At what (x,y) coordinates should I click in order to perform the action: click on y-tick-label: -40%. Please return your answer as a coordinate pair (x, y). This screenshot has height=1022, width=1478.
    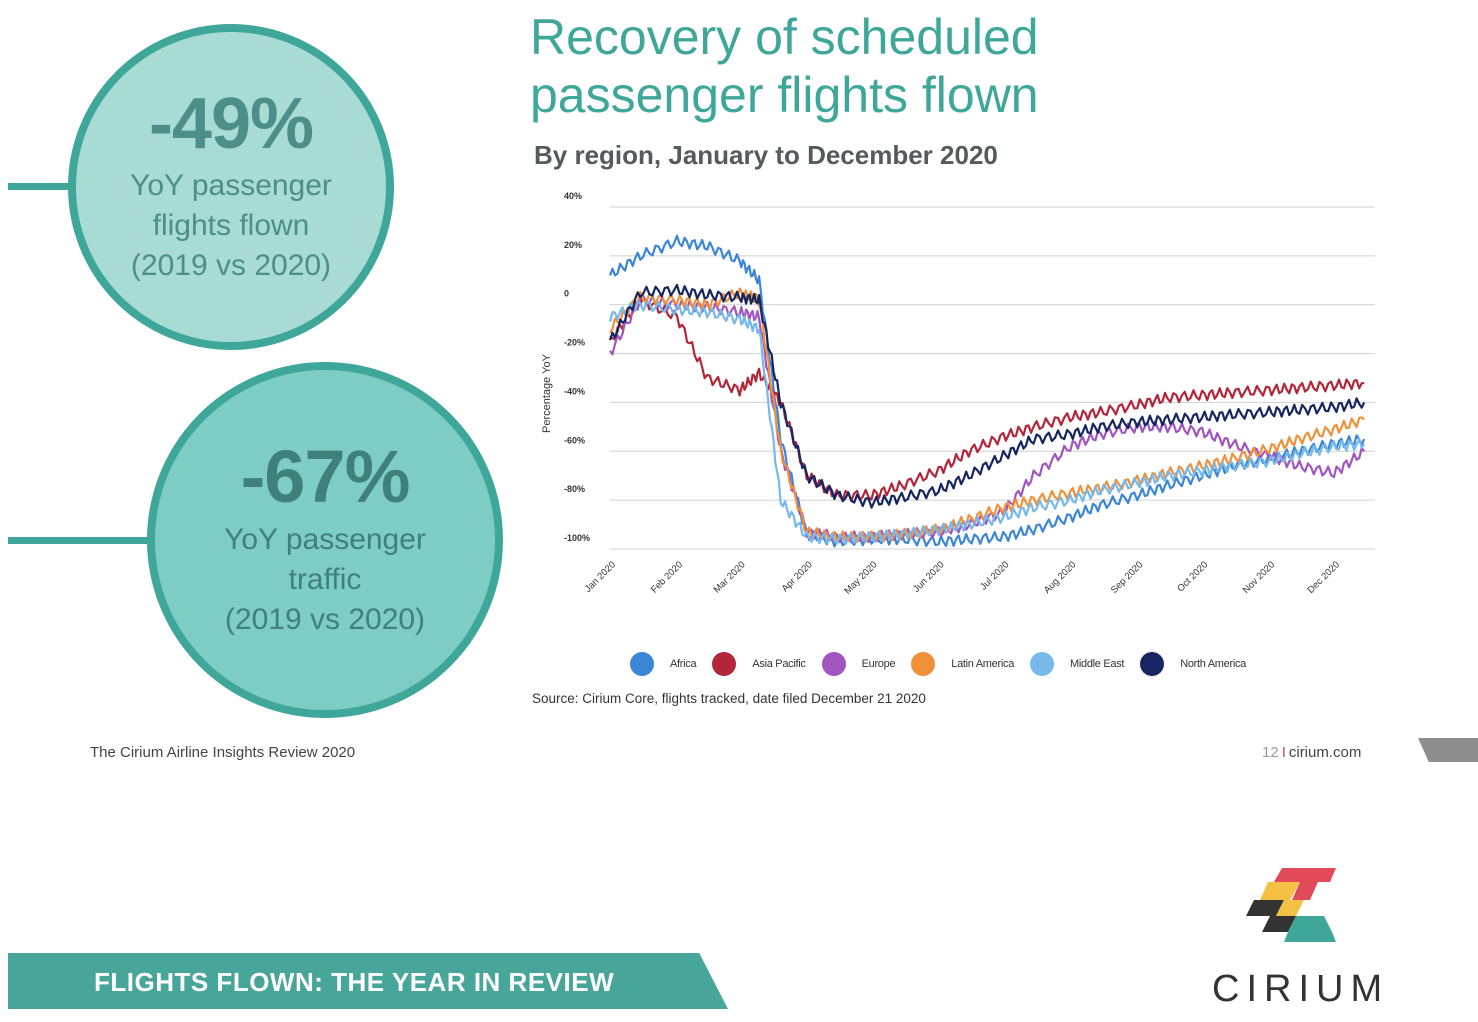
    Looking at the image, I should click on (574, 391).